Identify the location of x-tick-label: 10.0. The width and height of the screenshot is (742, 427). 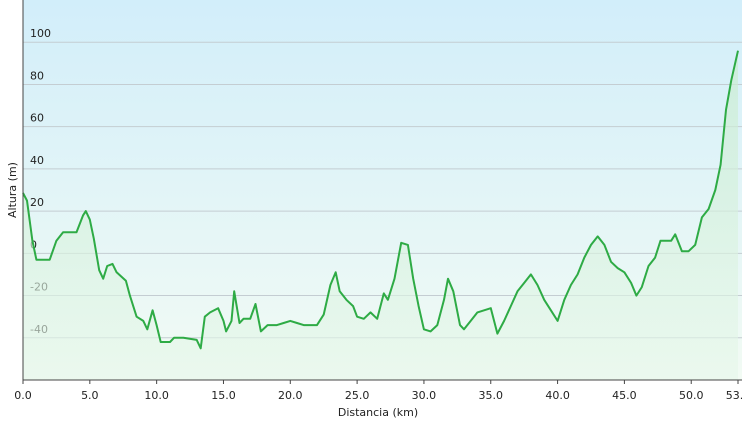
(156, 395).